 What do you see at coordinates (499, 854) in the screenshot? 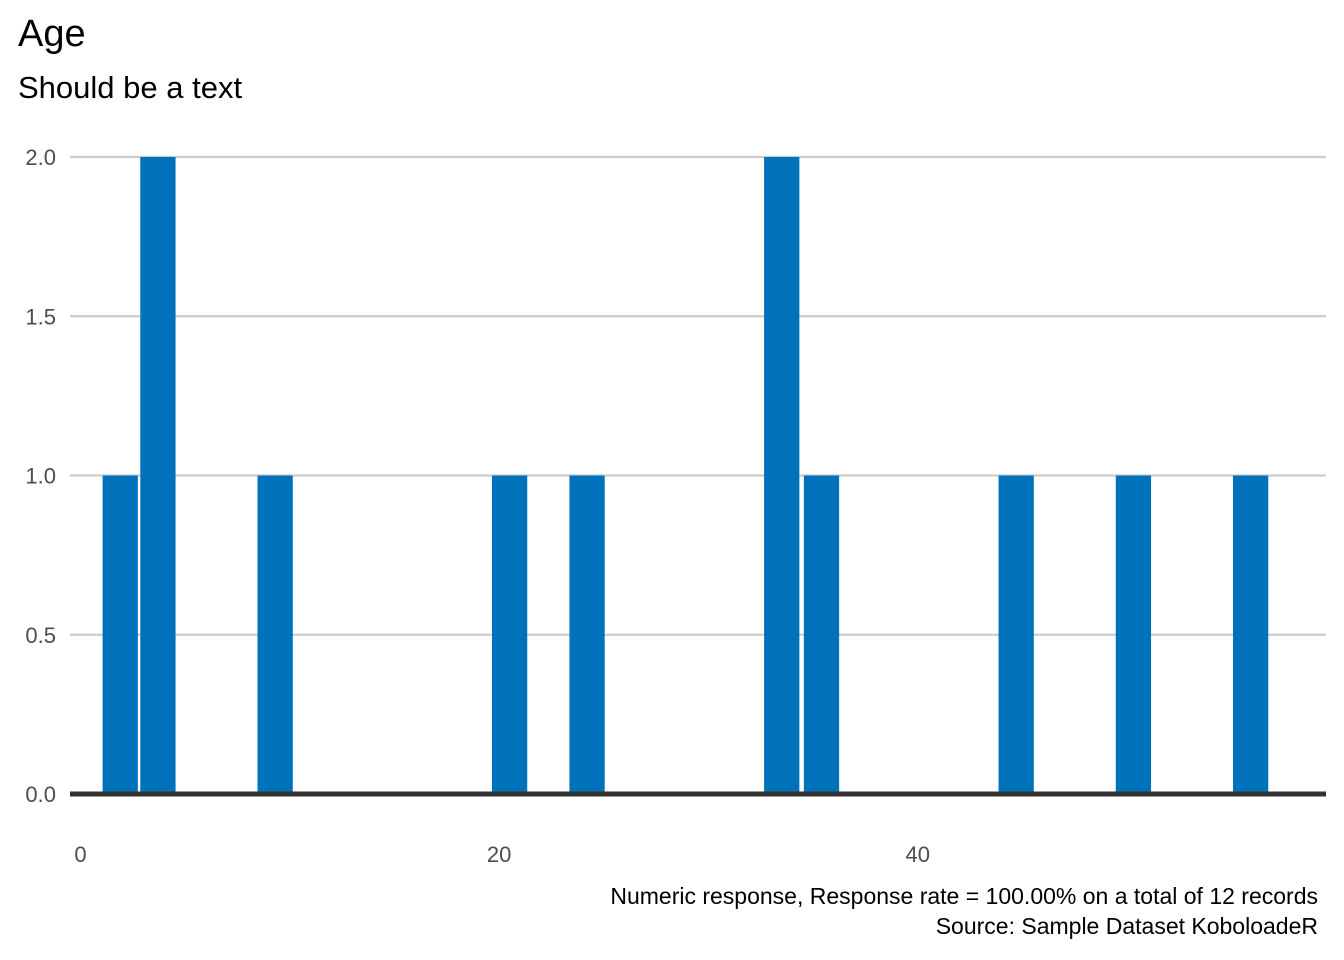
I see `x-tick-label: 20` at bounding box center [499, 854].